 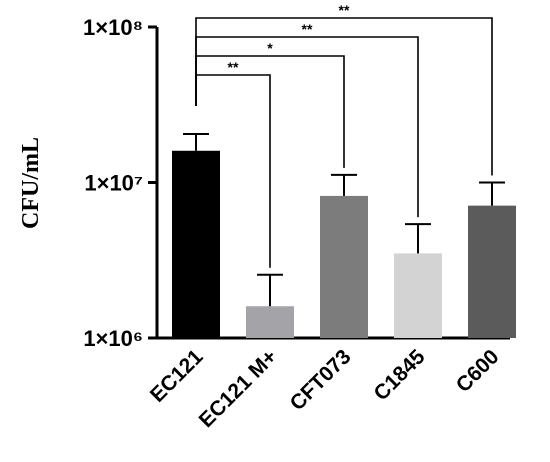 I want to click on significance-label: *, so click(x=270, y=48).